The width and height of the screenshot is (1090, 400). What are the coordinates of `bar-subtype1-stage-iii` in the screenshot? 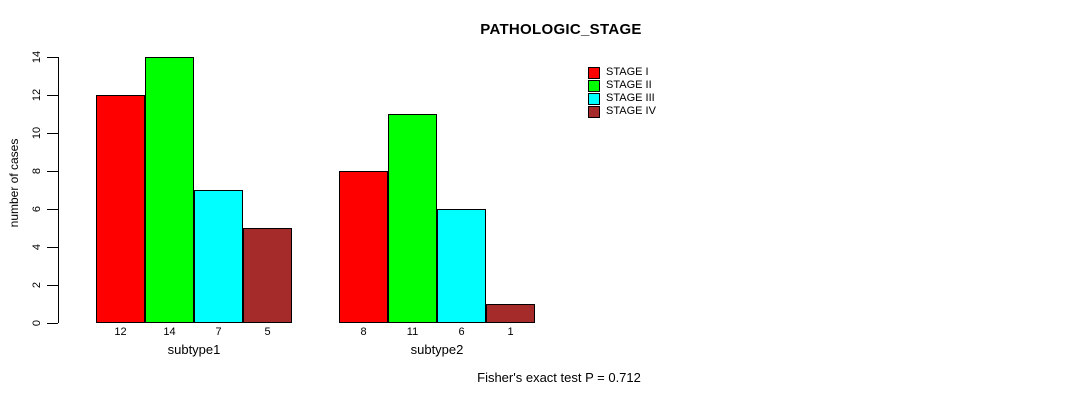 It's located at (218, 256).